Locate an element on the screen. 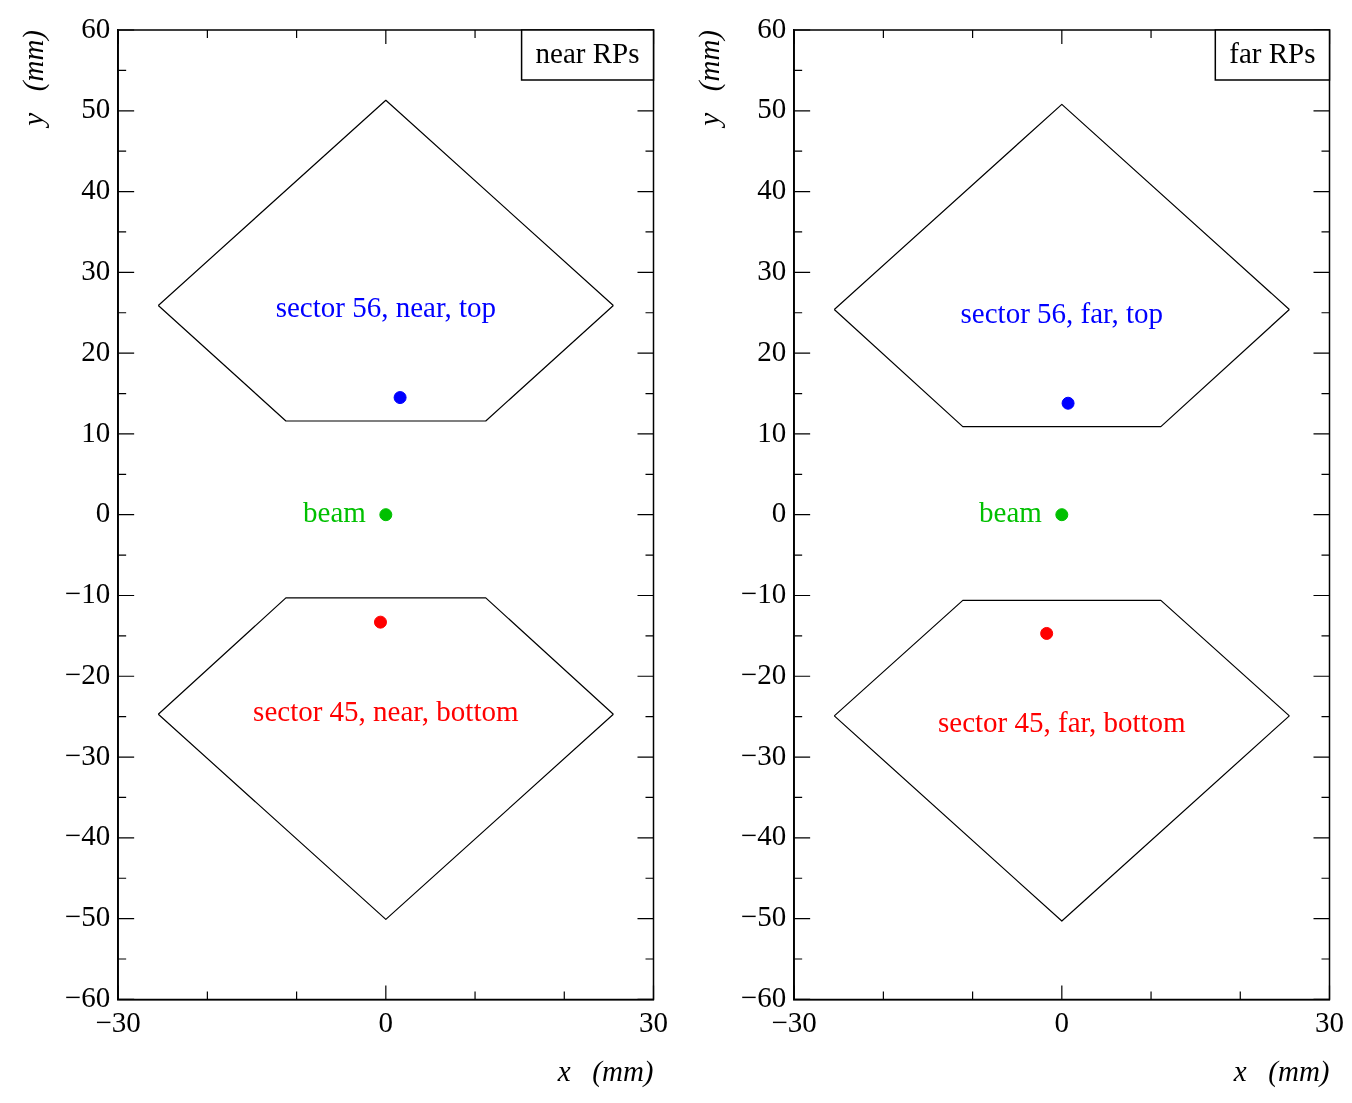  text: sector 56, near, top is located at coordinates (385, 307).